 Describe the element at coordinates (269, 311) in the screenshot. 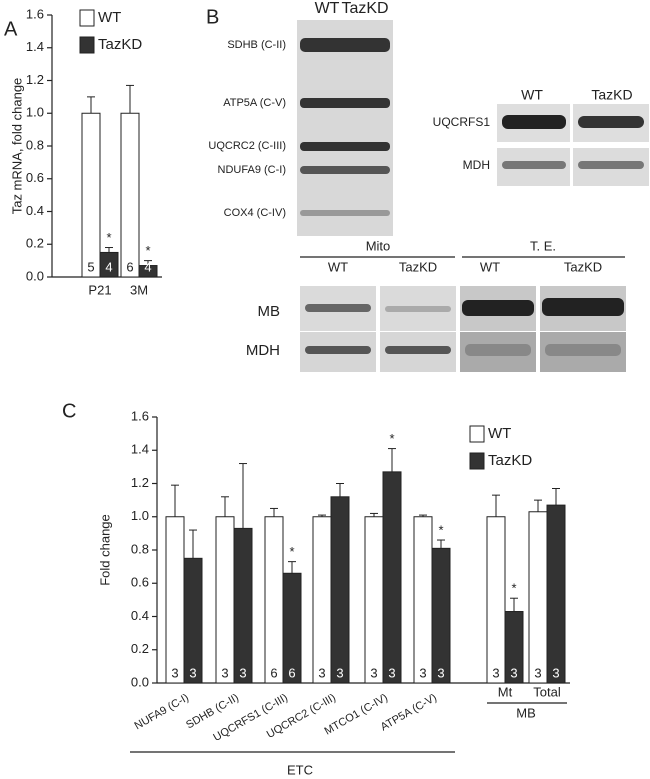

I see `blot-label: MB` at that location.